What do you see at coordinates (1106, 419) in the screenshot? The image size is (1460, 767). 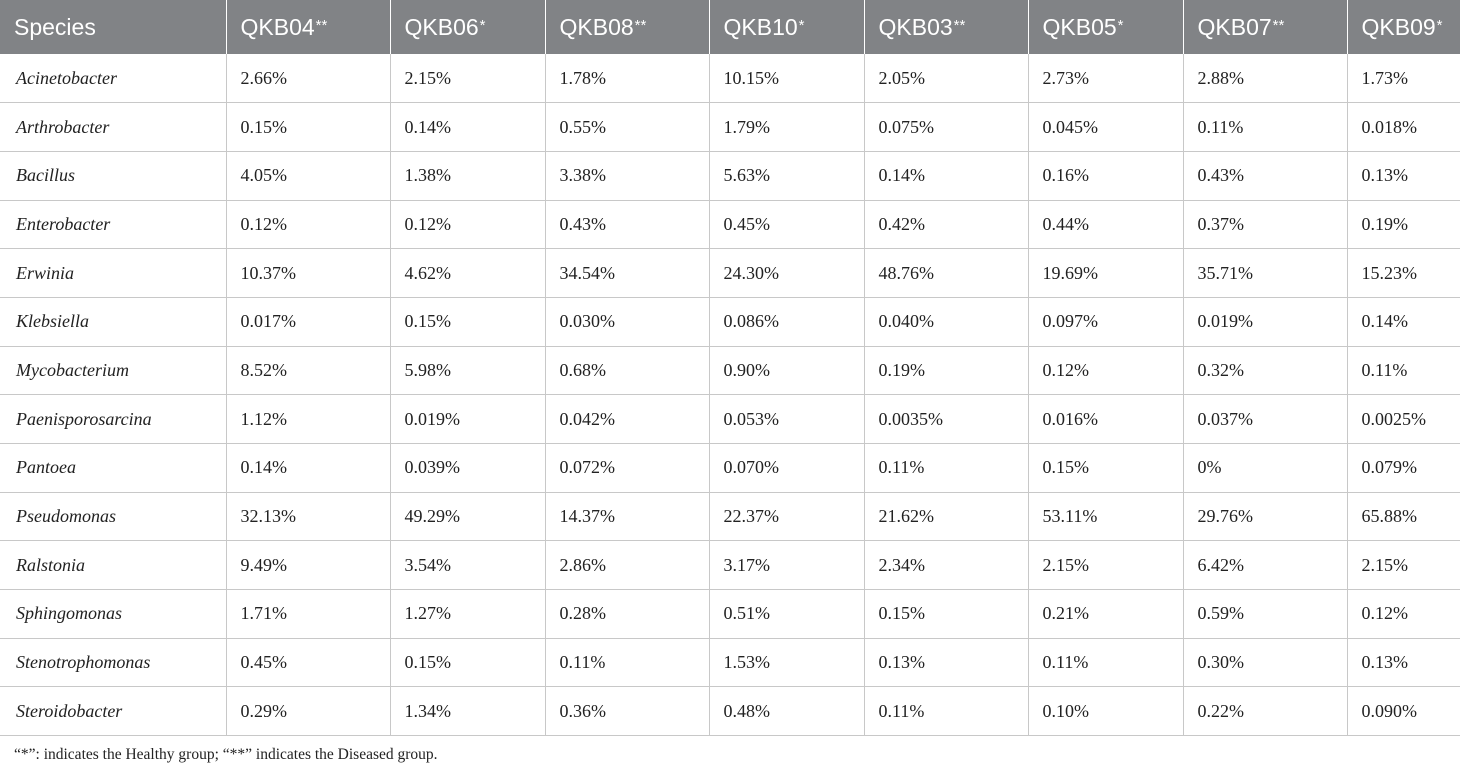 I see `abundance-value-cell: 0.016%` at bounding box center [1106, 419].